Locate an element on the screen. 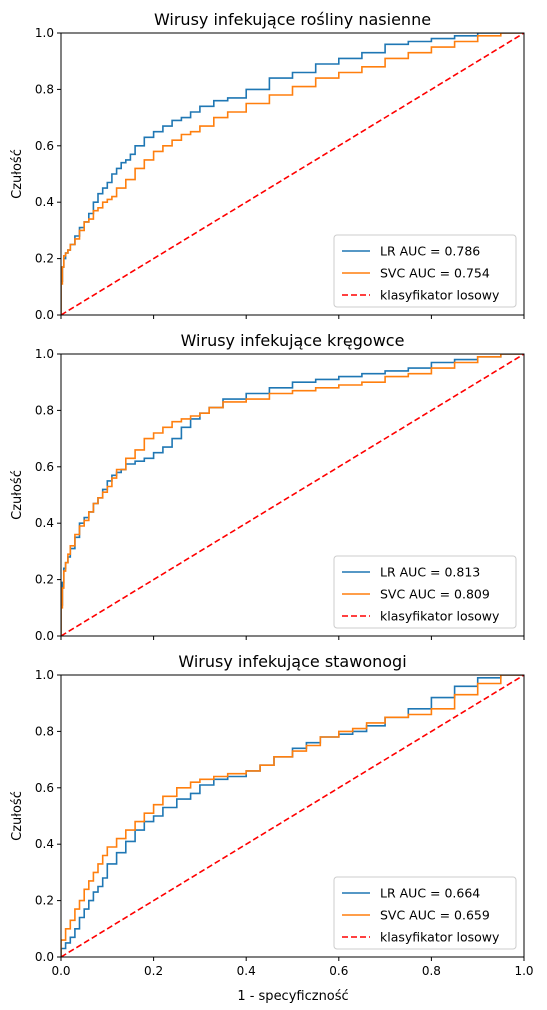 The image size is (547, 1010). chart-title: Wirusy infekujące rośliny nasienne is located at coordinates (292, 19).